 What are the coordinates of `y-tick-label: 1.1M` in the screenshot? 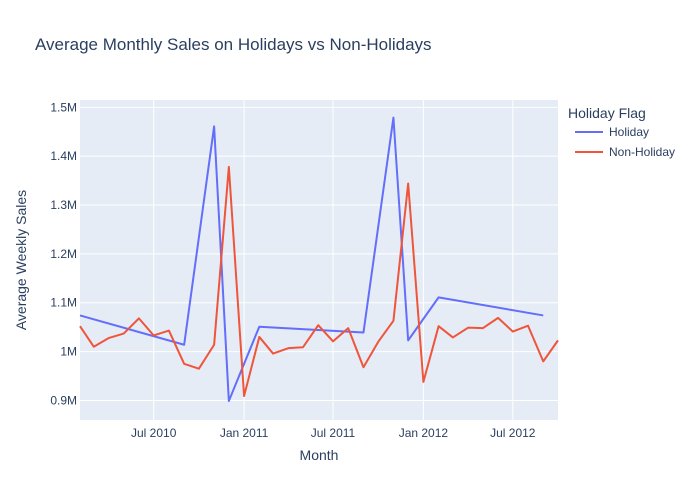 It's located at (63, 303).